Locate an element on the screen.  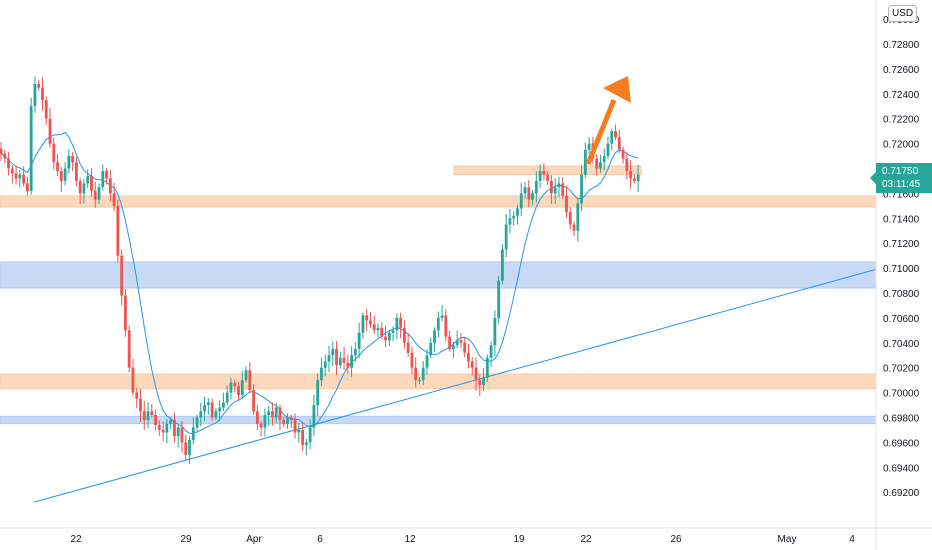
price-tick-label: 0.70200 is located at coordinates (901, 369).